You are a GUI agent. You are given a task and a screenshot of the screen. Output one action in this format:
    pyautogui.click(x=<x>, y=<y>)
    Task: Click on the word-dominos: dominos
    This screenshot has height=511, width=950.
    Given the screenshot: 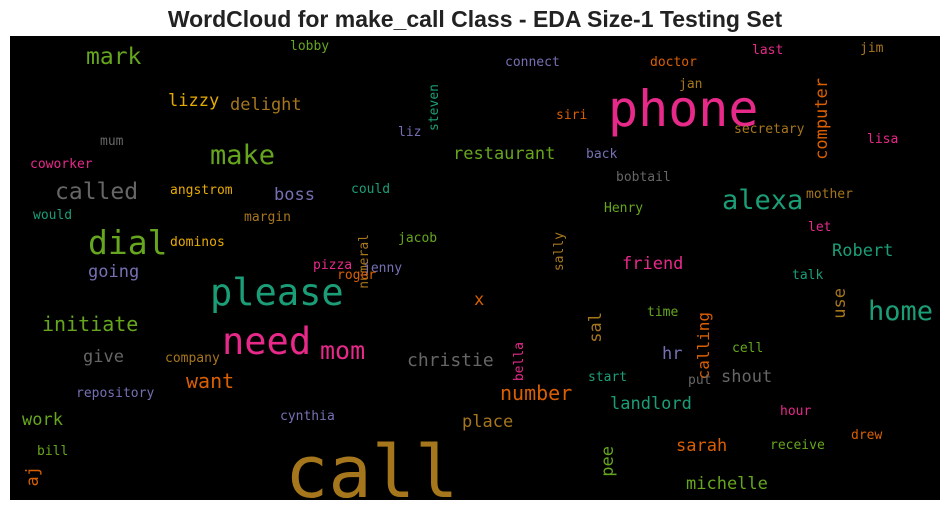 What is the action you would take?
    pyautogui.click(x=197, y=242)
    